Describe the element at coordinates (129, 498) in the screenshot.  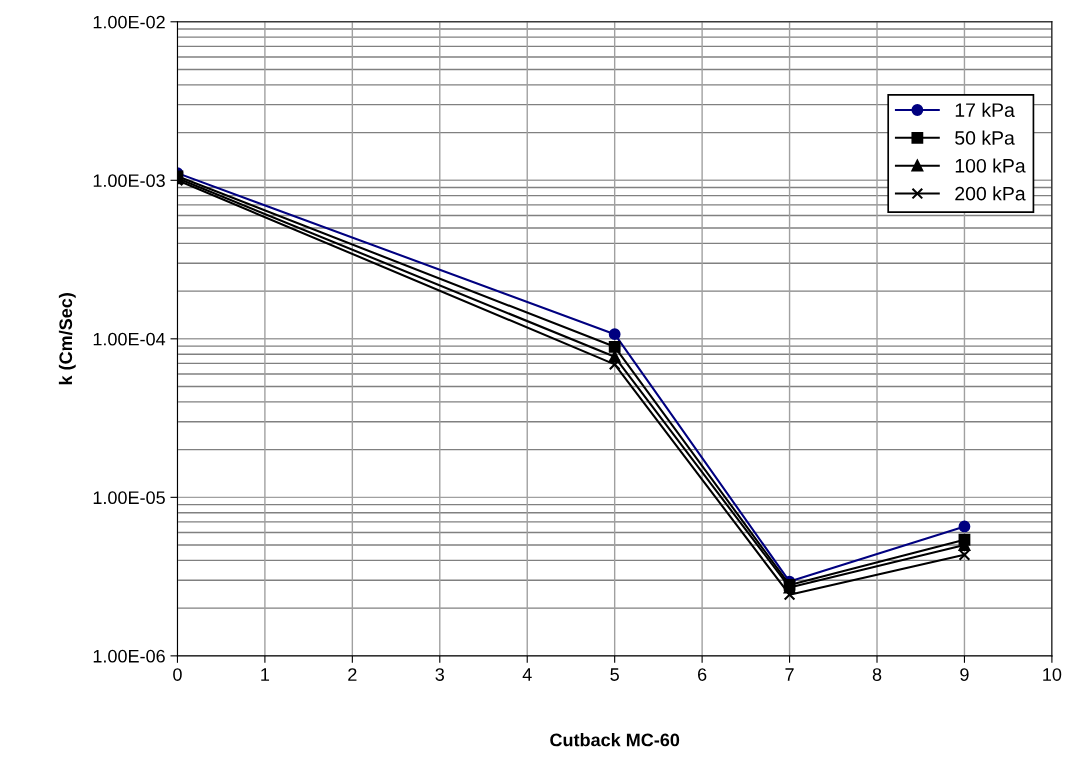
I see `y-tick-label: 1.00E-05` at that location.